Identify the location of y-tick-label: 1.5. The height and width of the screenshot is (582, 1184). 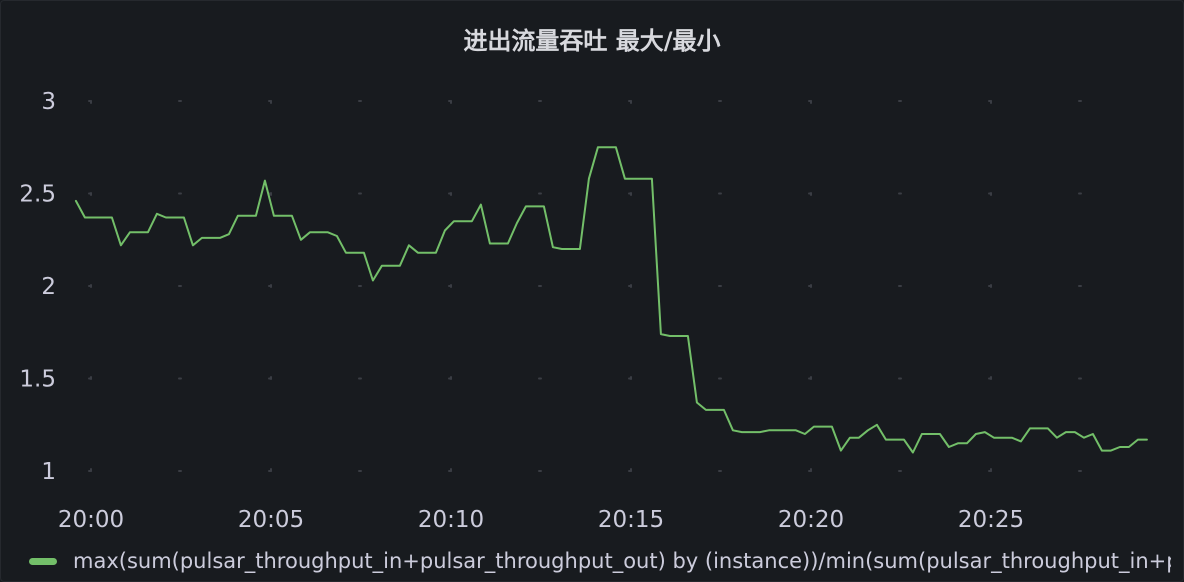
(37, 380).